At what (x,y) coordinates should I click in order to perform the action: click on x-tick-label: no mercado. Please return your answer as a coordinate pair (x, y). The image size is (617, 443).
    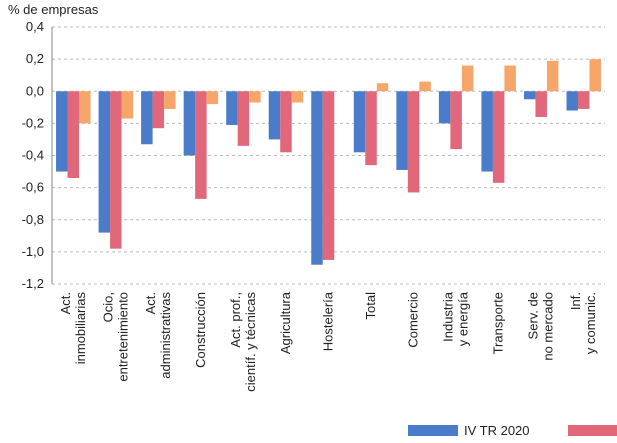
    Looking at the image, I should click on (548, 326).